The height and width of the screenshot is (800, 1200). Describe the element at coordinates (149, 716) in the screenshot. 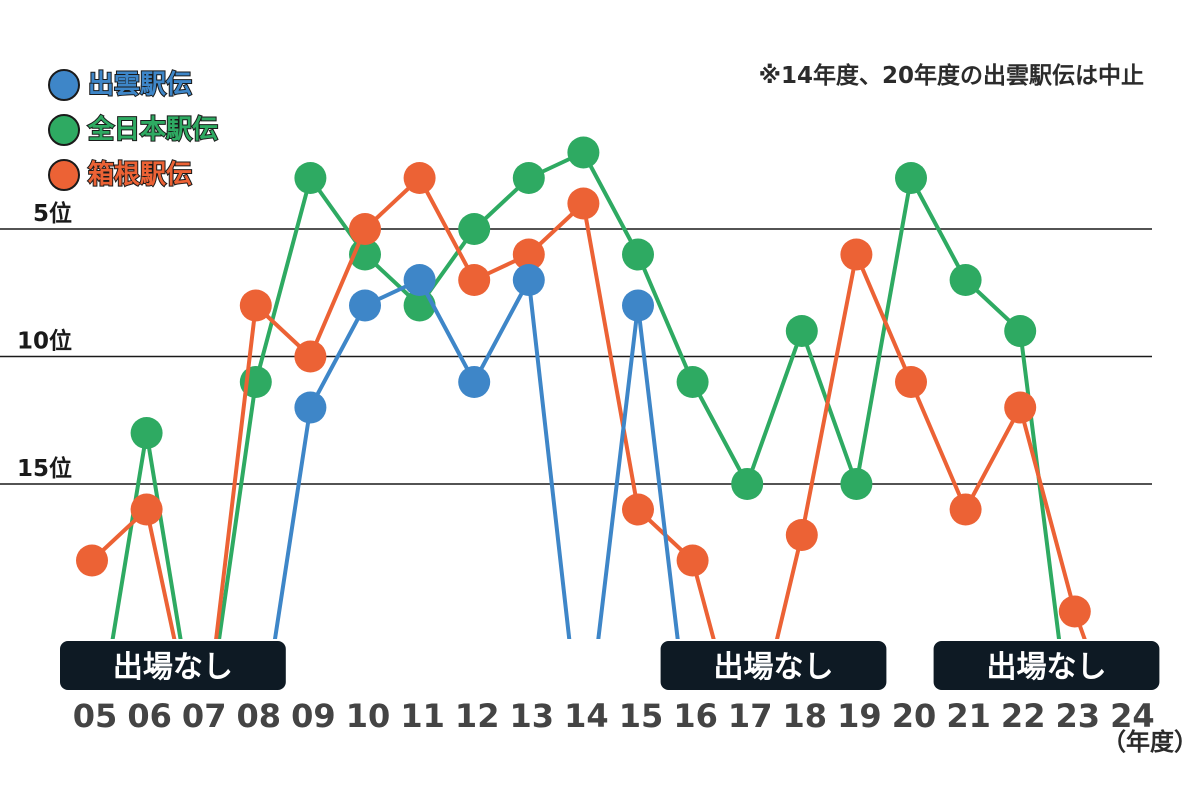

I see `x-tick-label: 06` at that location.